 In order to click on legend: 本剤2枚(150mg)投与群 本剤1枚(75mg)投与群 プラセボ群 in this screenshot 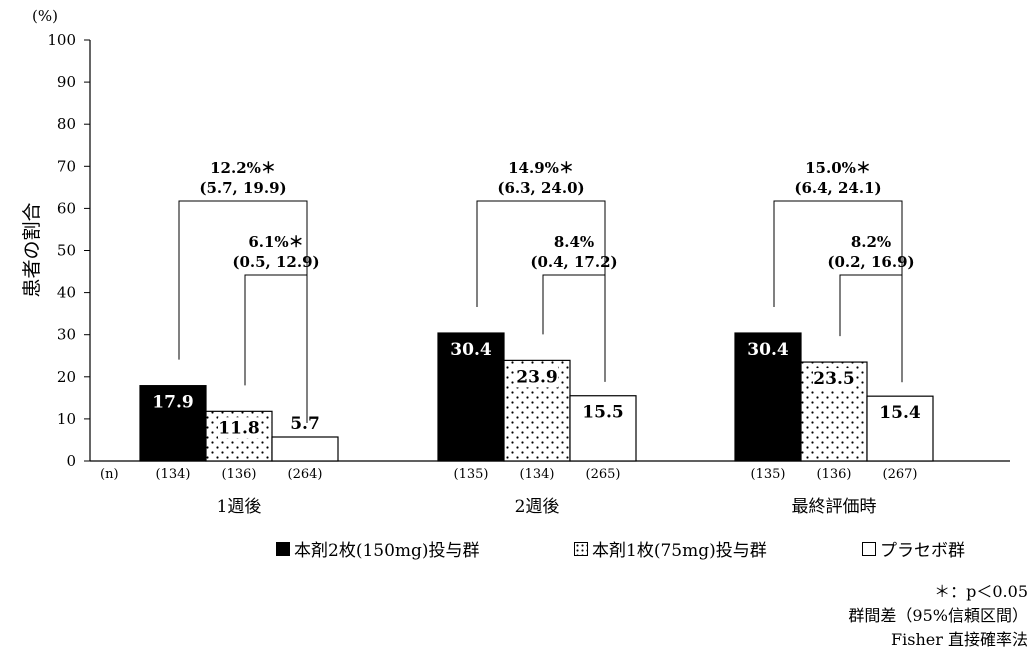, I will do `click(646, 548)`.